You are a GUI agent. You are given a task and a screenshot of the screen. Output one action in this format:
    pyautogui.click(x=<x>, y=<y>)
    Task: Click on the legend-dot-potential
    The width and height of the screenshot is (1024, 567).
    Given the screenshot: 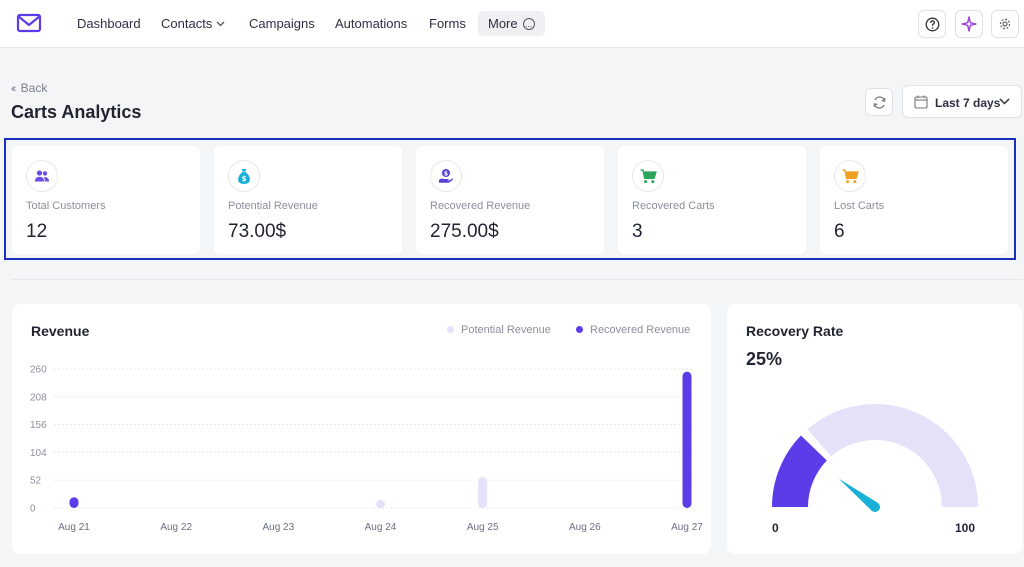 What is the action you would take?
    pyautogui.click(x=450, y=329)
    